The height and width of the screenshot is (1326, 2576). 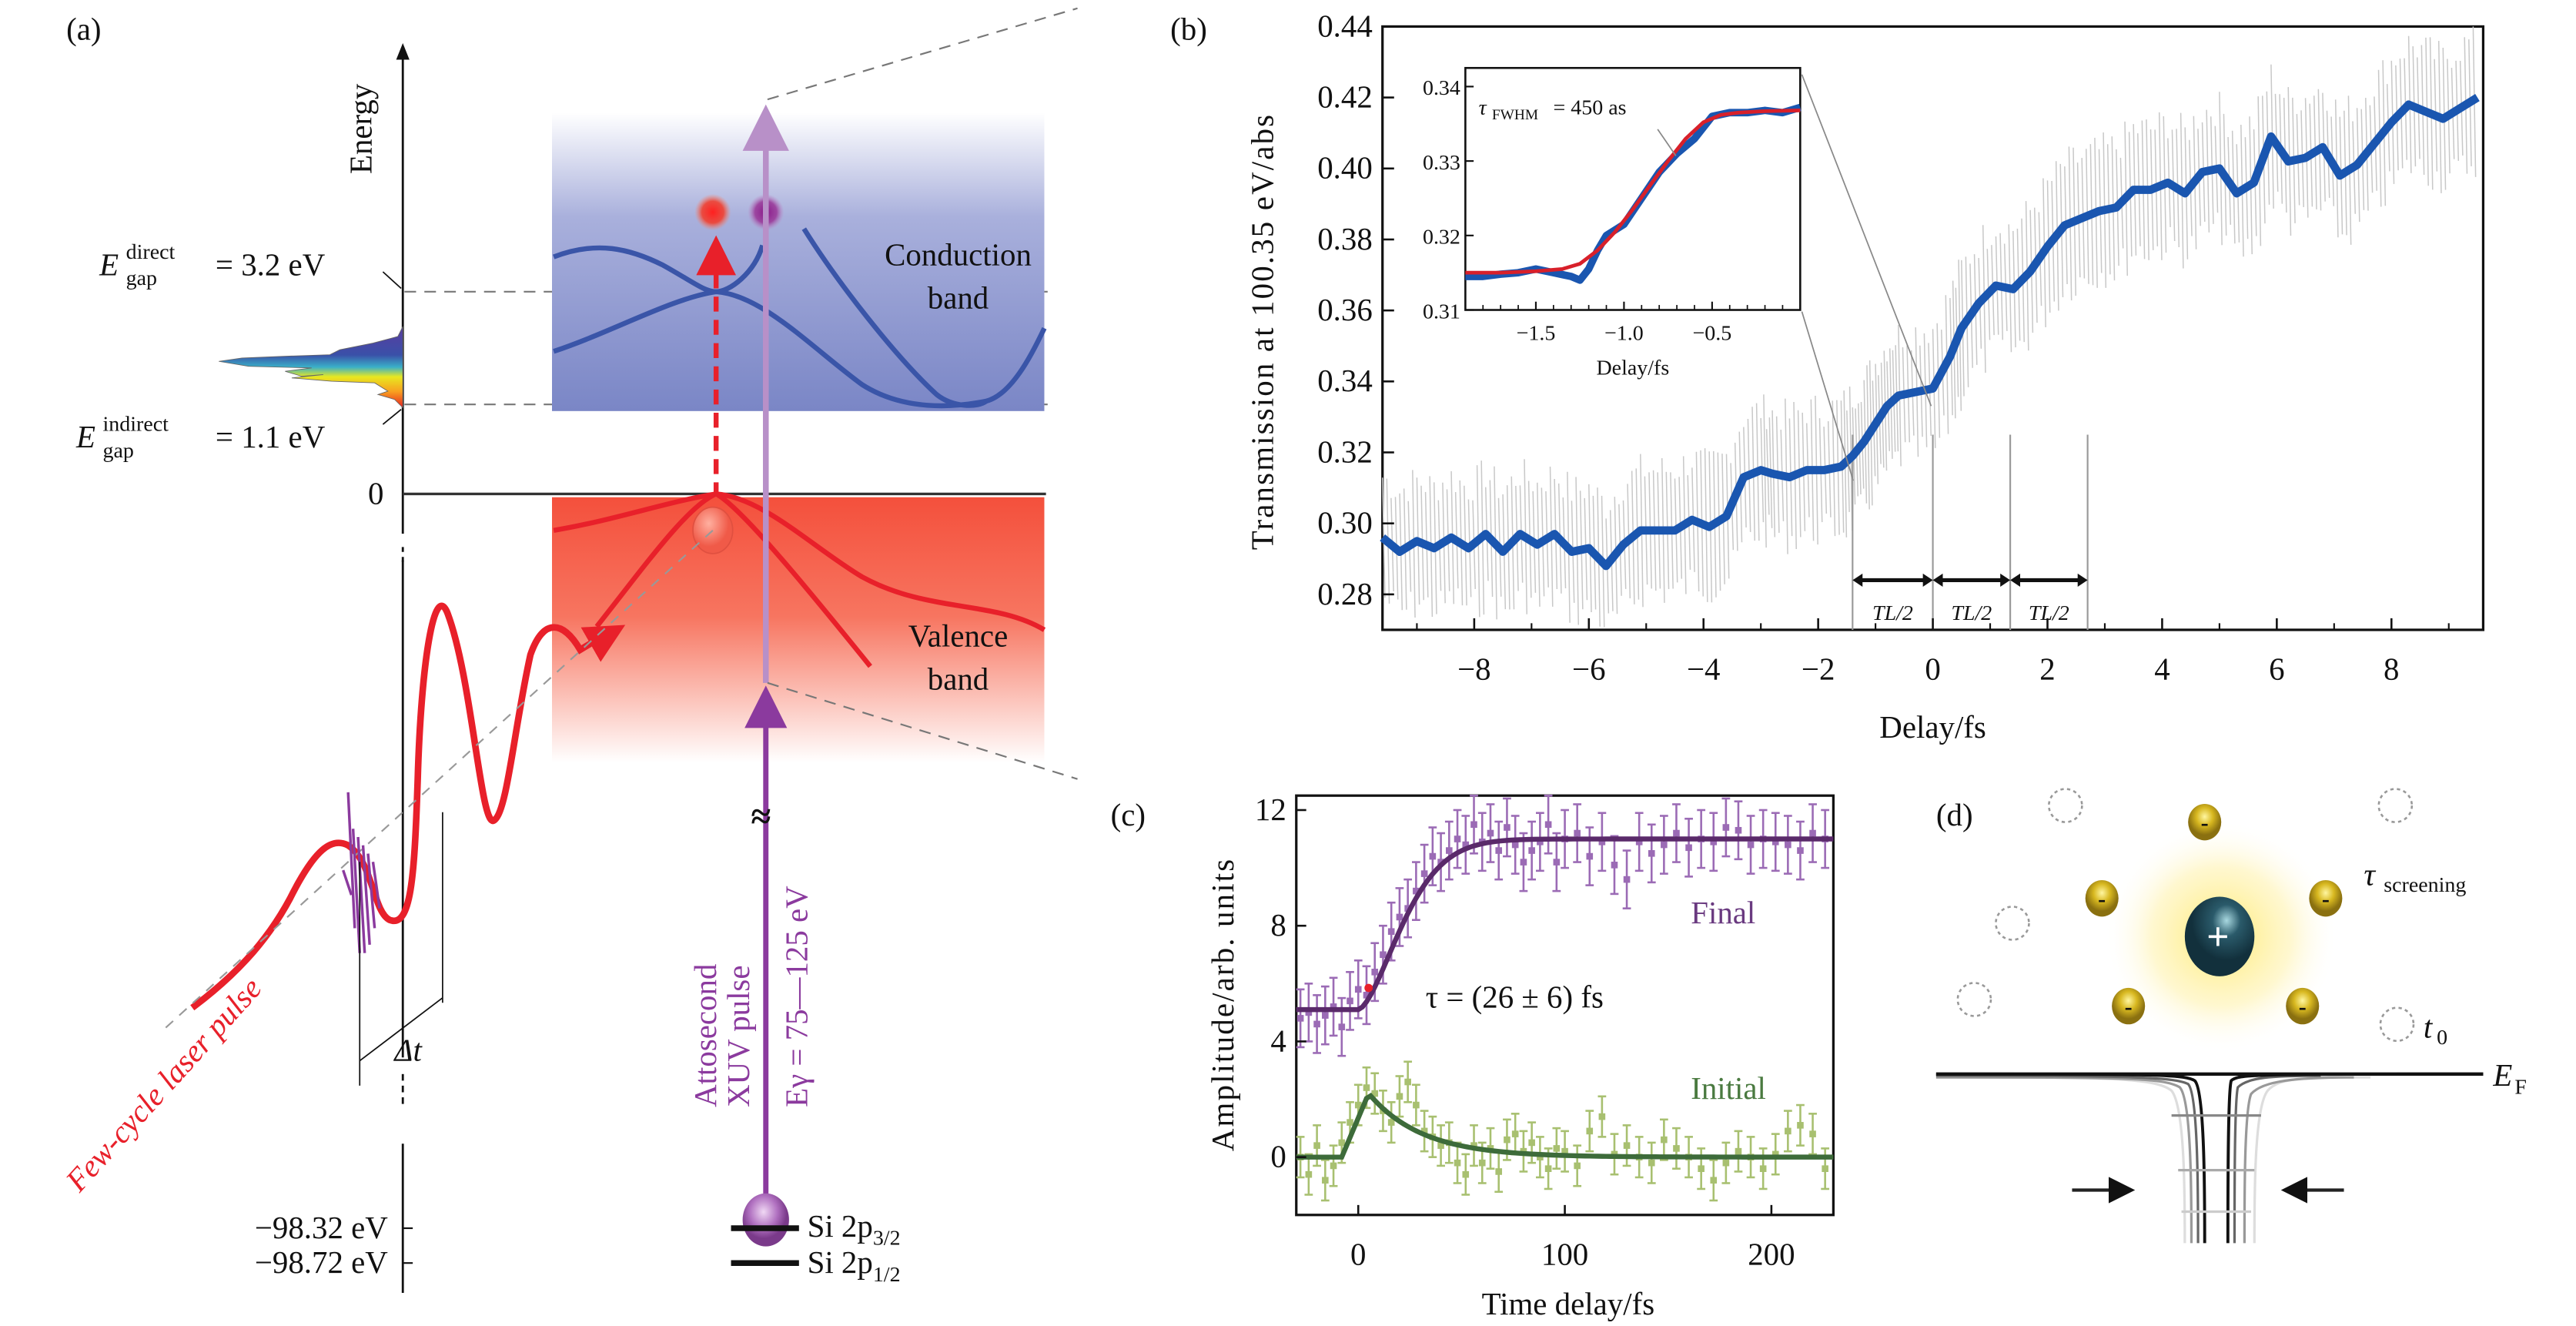 I want to click on inset-annotation: τ FWHM = 450 as, so click(x=1553, y=109).